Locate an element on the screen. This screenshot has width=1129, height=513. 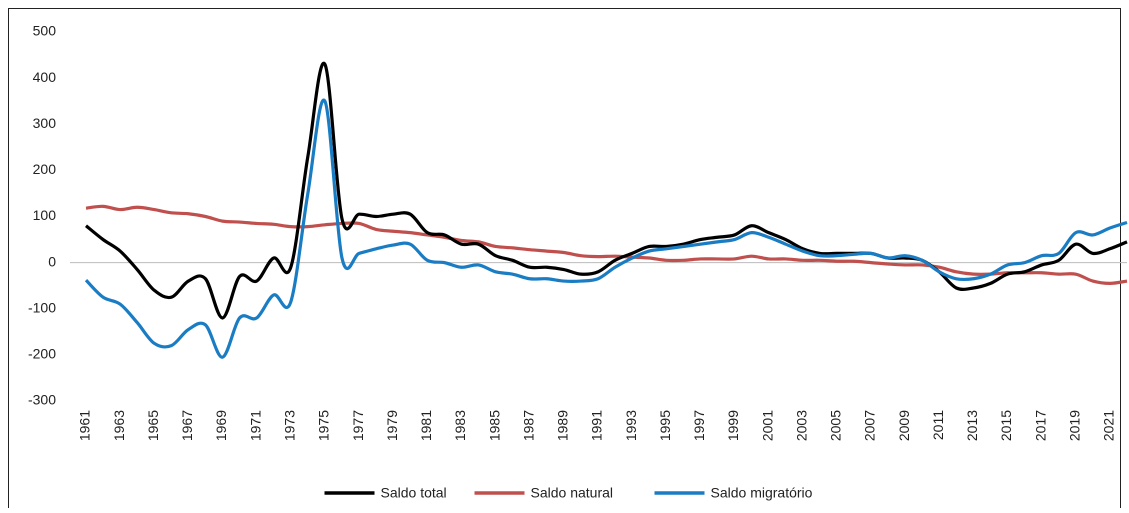
y-tick-label: 200 is located at coordinates (45, 169).